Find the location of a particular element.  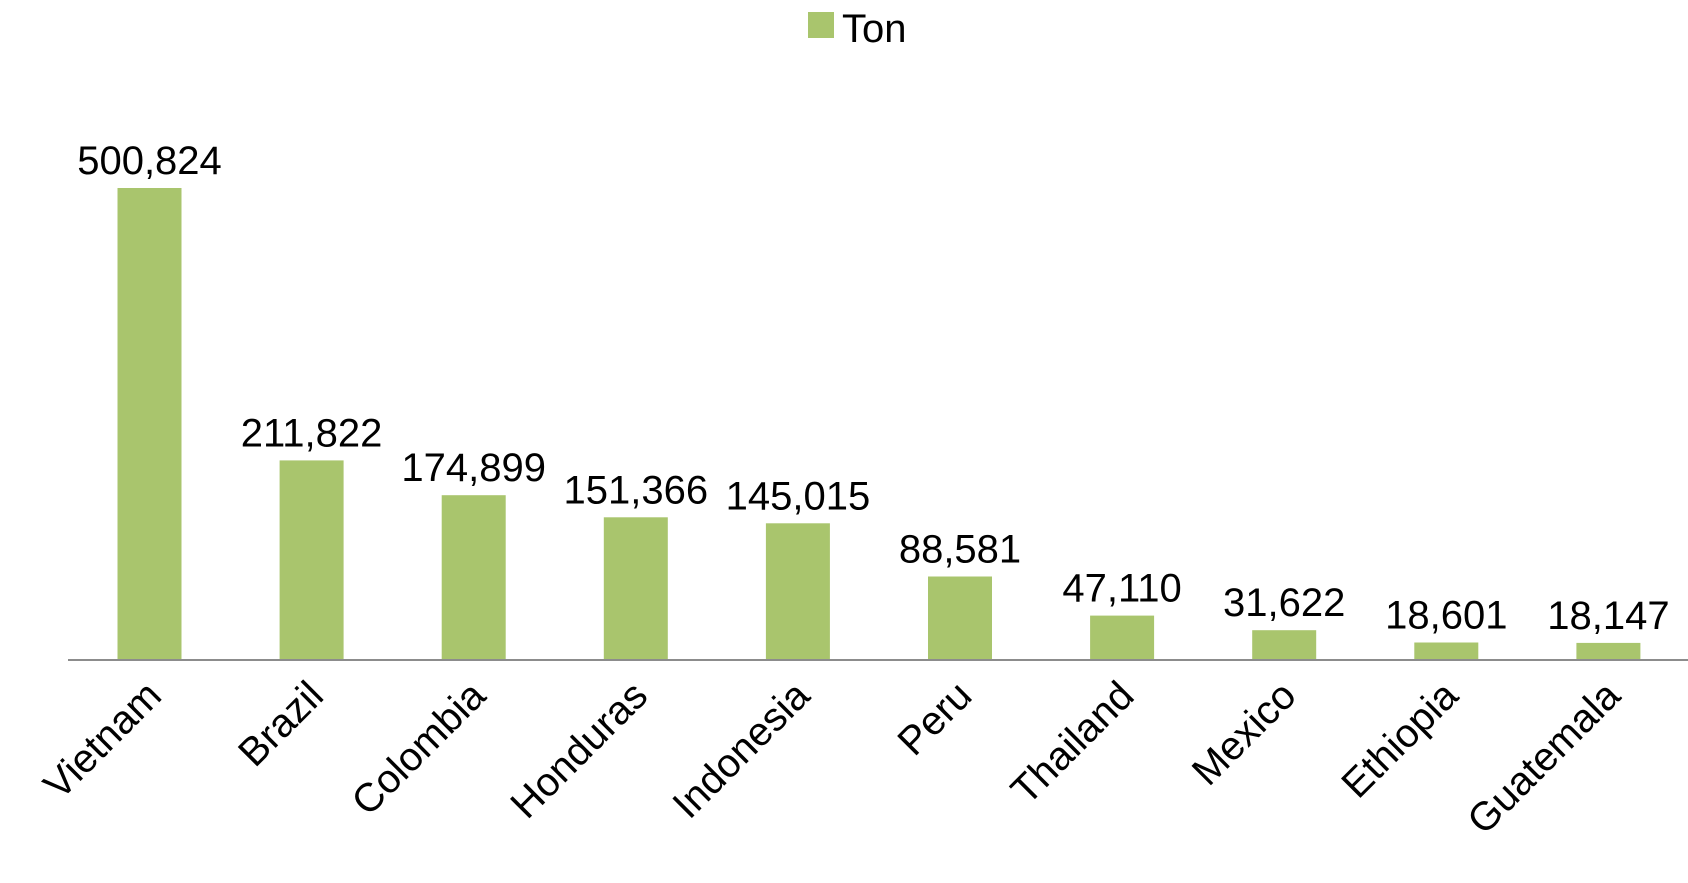

x-tick-label: Brazil is located at coordinates (281, 724).